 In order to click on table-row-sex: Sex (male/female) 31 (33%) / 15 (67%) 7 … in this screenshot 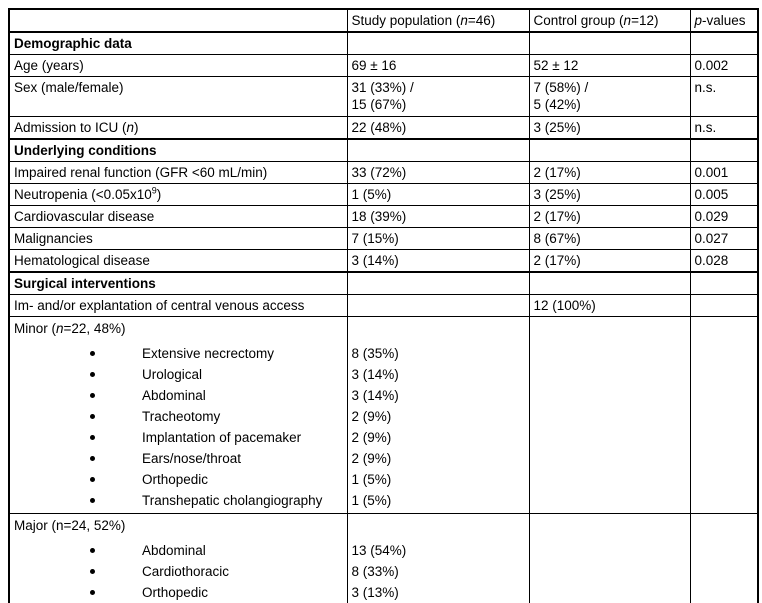, I will do `click(383, 96)`.